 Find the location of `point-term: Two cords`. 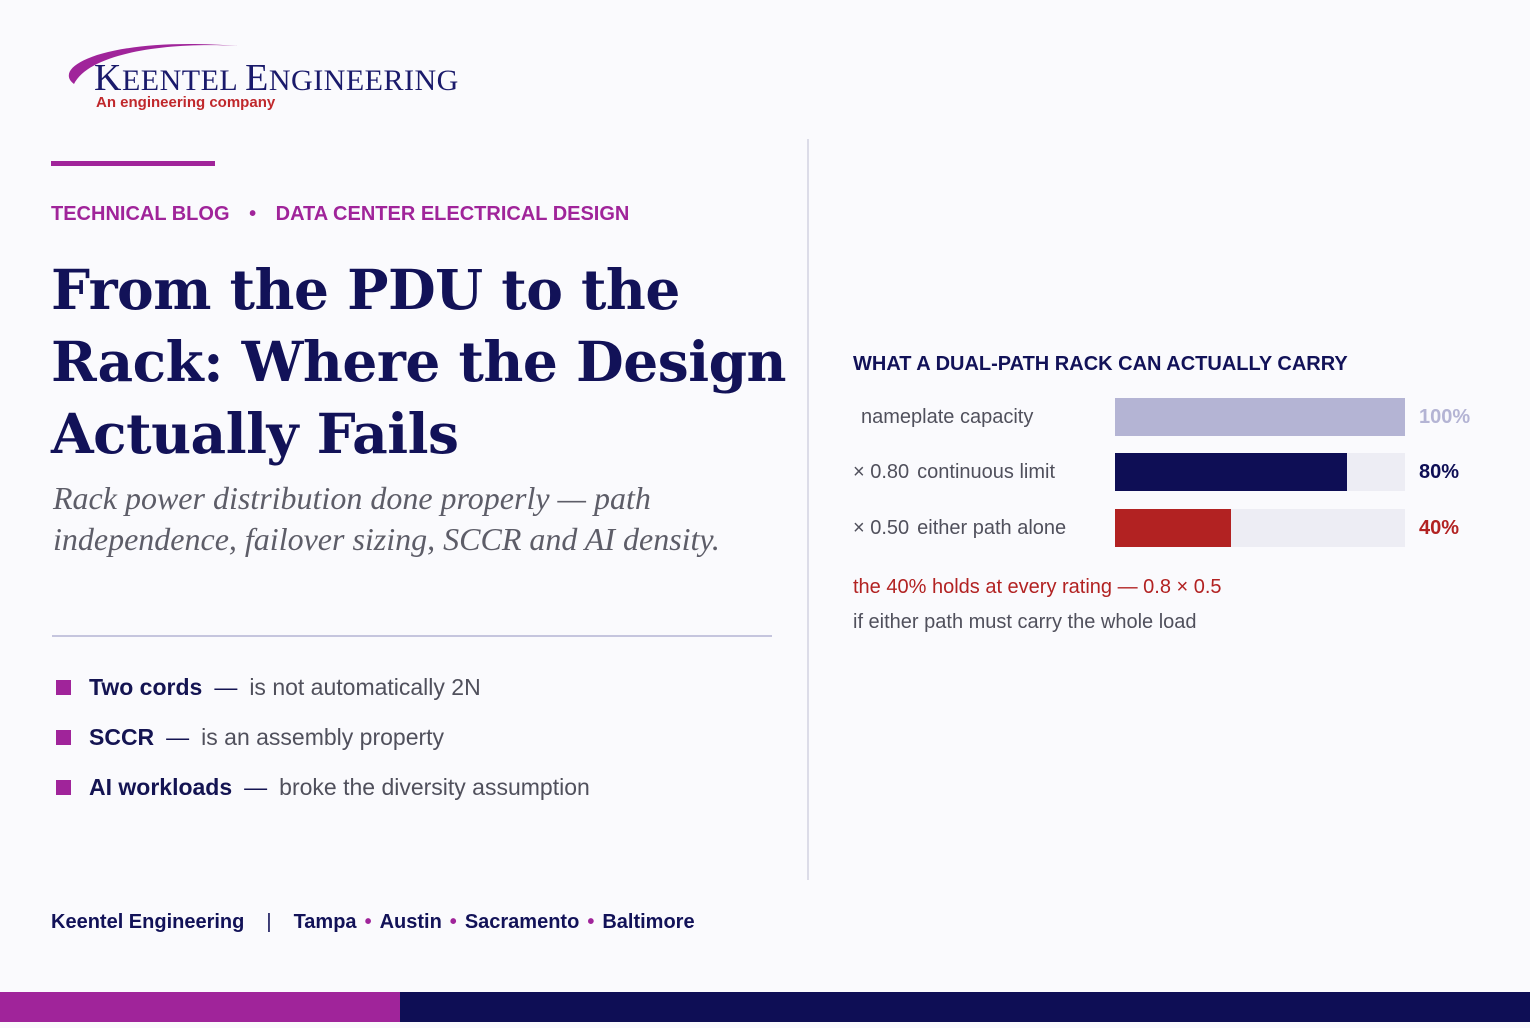

point-term: Two cords is located at coordinates (146, 686).